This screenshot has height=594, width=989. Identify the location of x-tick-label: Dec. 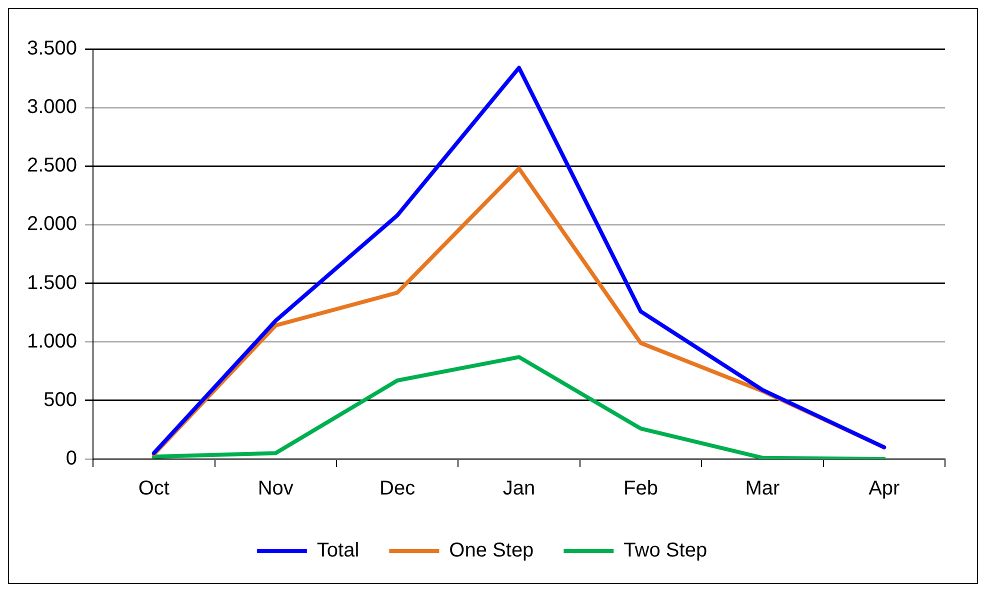
(398, 489).